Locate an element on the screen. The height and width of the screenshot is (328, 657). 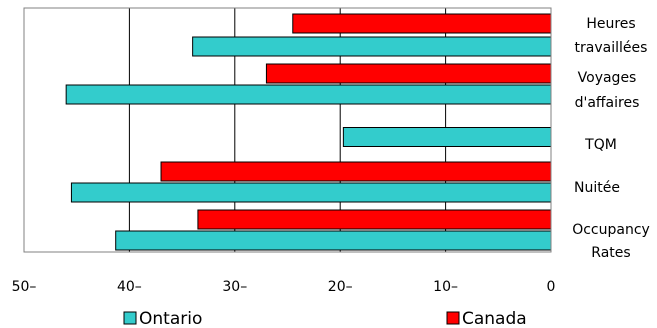
category-label: Rates is located at coordinates (610, 253).